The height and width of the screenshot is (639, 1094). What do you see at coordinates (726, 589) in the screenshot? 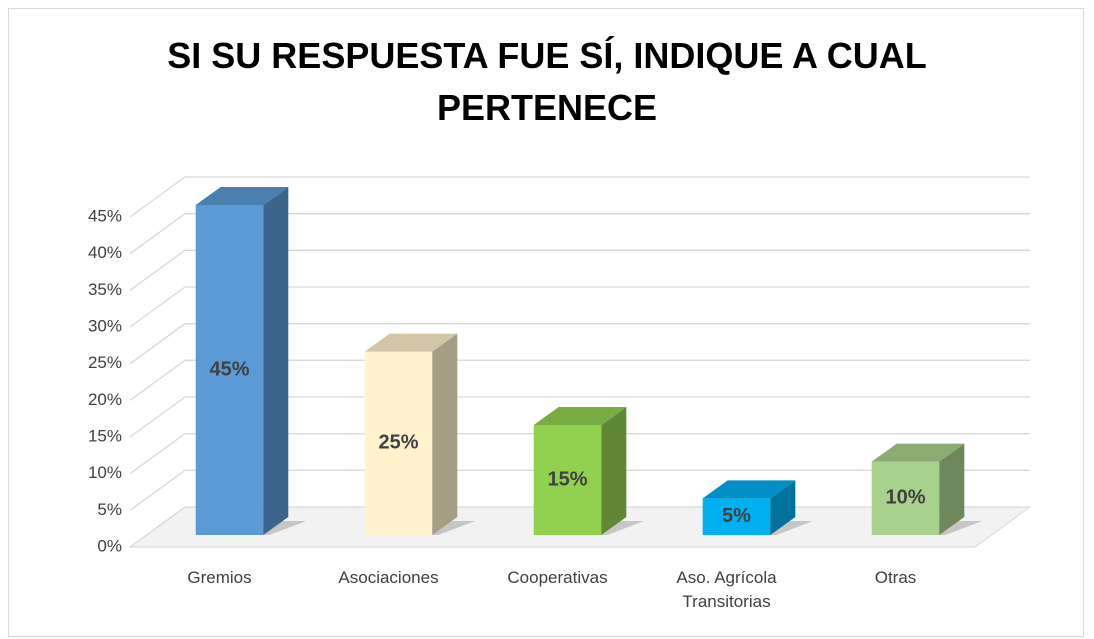
I see `x-tick-label: Aso. Agrícola Transitorias` at bounding box center [726, 589].